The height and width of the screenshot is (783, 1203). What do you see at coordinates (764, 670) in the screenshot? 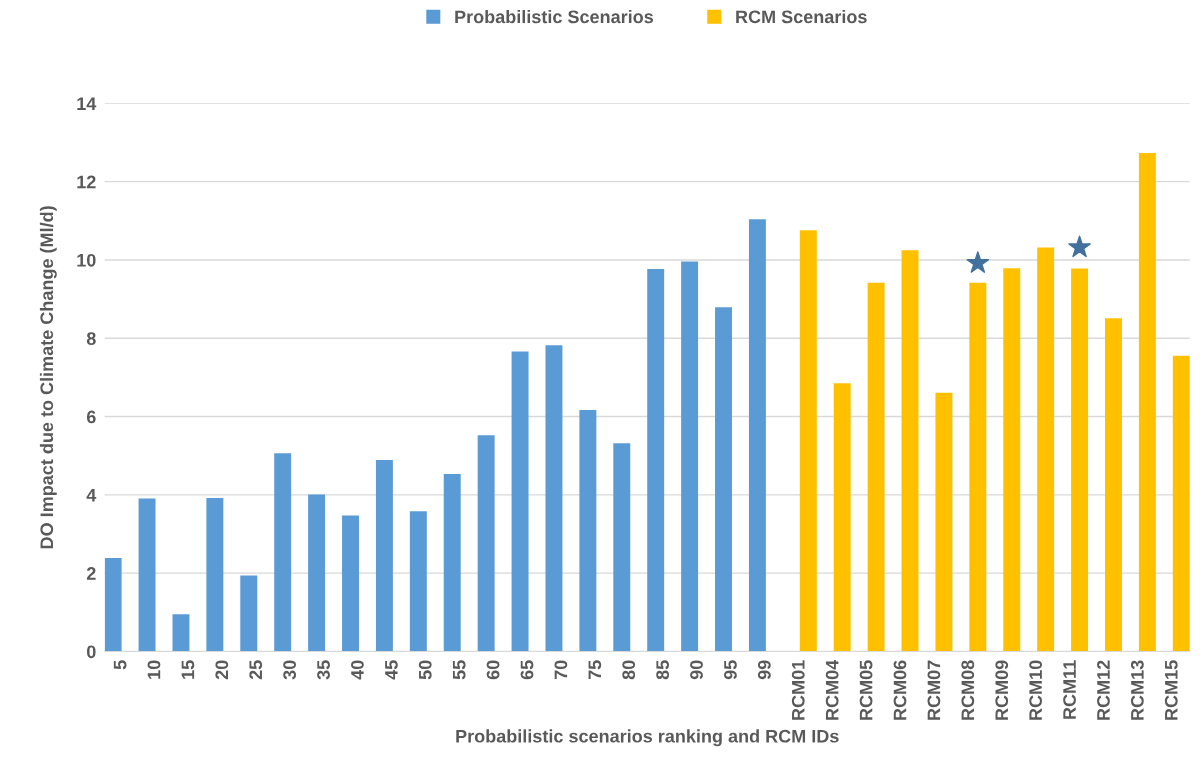
I see `x-tick-label: 99` at bounding box center [764, 670].